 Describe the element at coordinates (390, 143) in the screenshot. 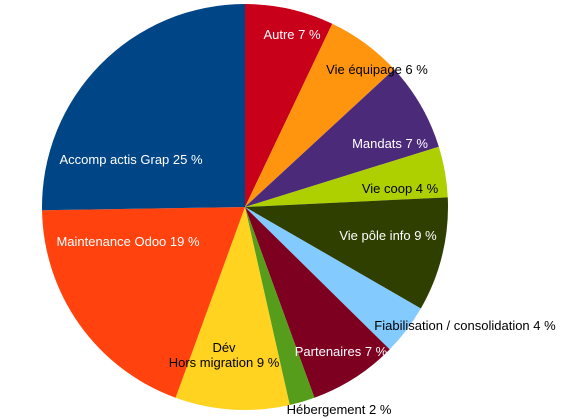

I see `slice-label: Mandats 7 %` at that location.